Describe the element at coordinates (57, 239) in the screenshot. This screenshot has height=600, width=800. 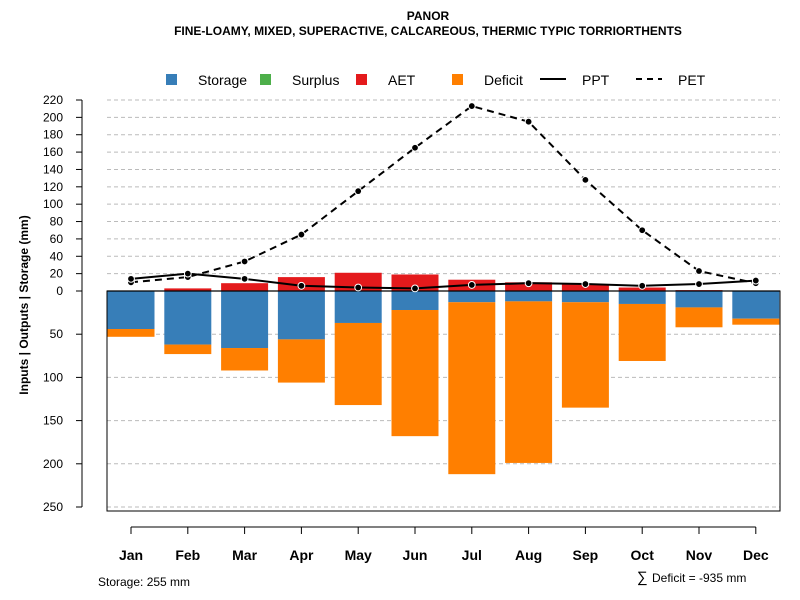
I see `y-tick-label: 60` at that location.